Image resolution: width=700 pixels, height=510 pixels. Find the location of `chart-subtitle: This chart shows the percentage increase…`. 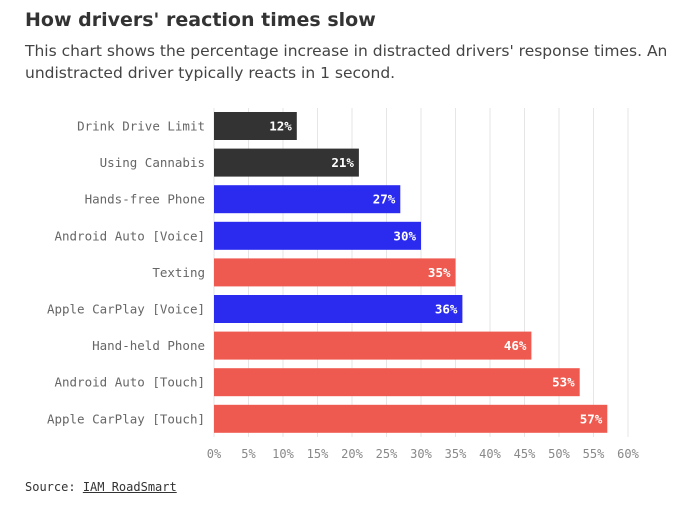

chart-subtitle: This chart shows the percentage increase… is located at coordinates (346, 62).